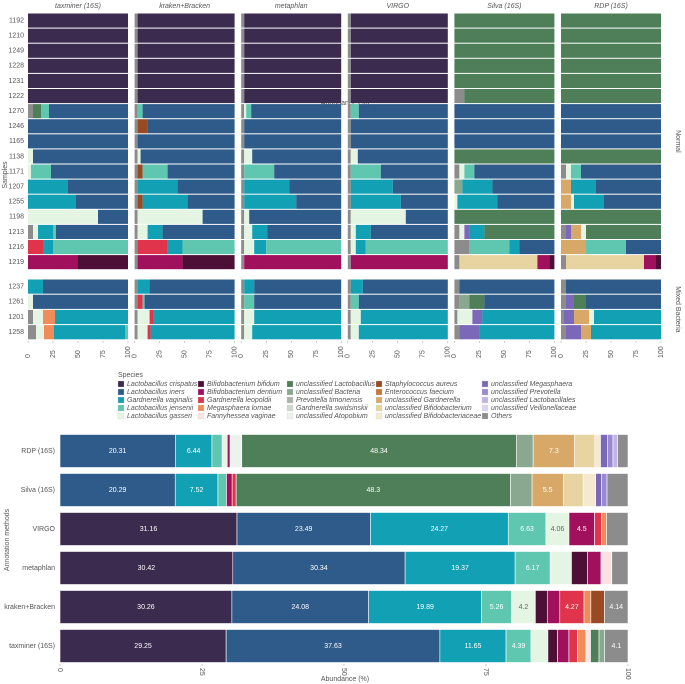  Describe the element at coordinates (345, 103) in the screenshot. I see `x-axis-title: Abundance (%)` at that location.